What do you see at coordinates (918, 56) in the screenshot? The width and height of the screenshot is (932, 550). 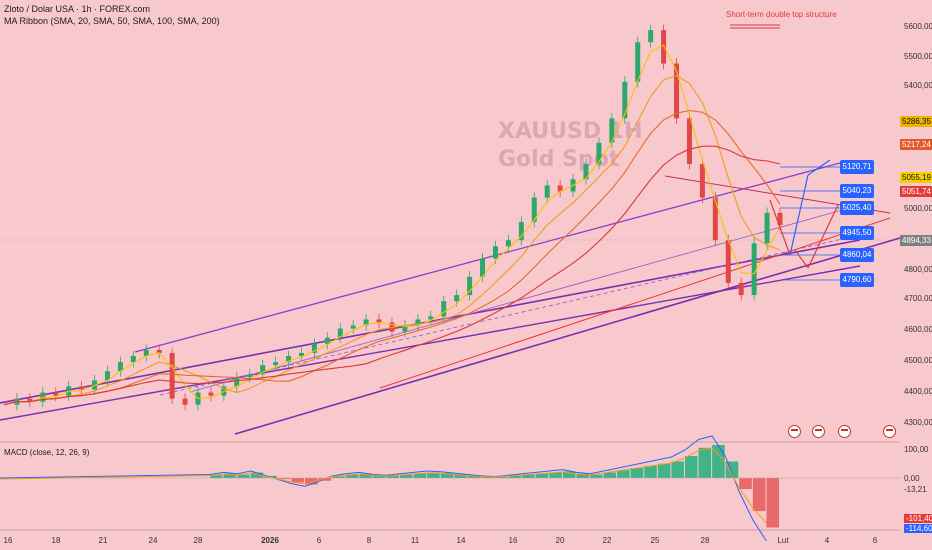 I see `price-tick: 5500,00` at bounding box center [918, 56].